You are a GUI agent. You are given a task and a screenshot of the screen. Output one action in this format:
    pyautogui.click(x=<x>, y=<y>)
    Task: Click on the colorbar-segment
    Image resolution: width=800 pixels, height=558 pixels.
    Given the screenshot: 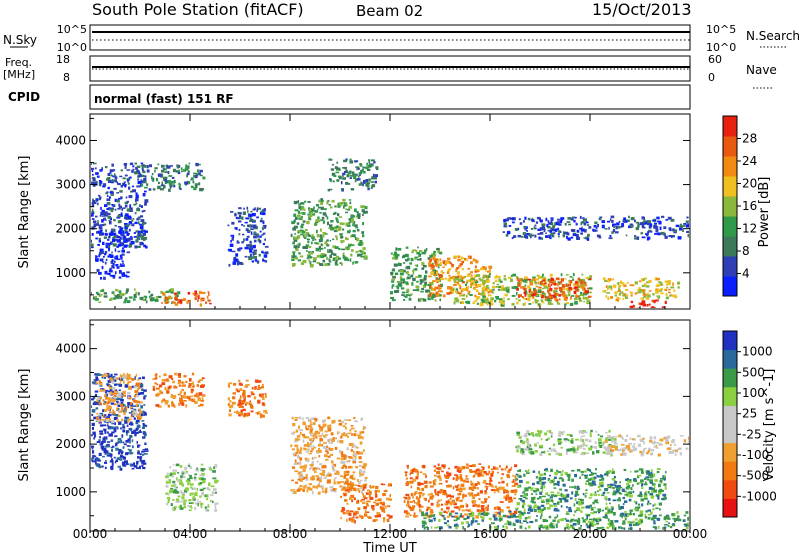 What is the action you would take?
    pyautogui.click(x=730, y=226)
    